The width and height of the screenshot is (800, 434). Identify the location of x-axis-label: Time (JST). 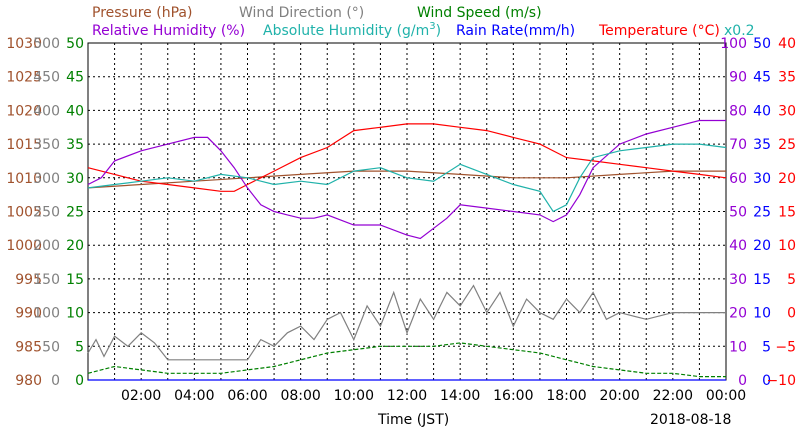
(413, 420).